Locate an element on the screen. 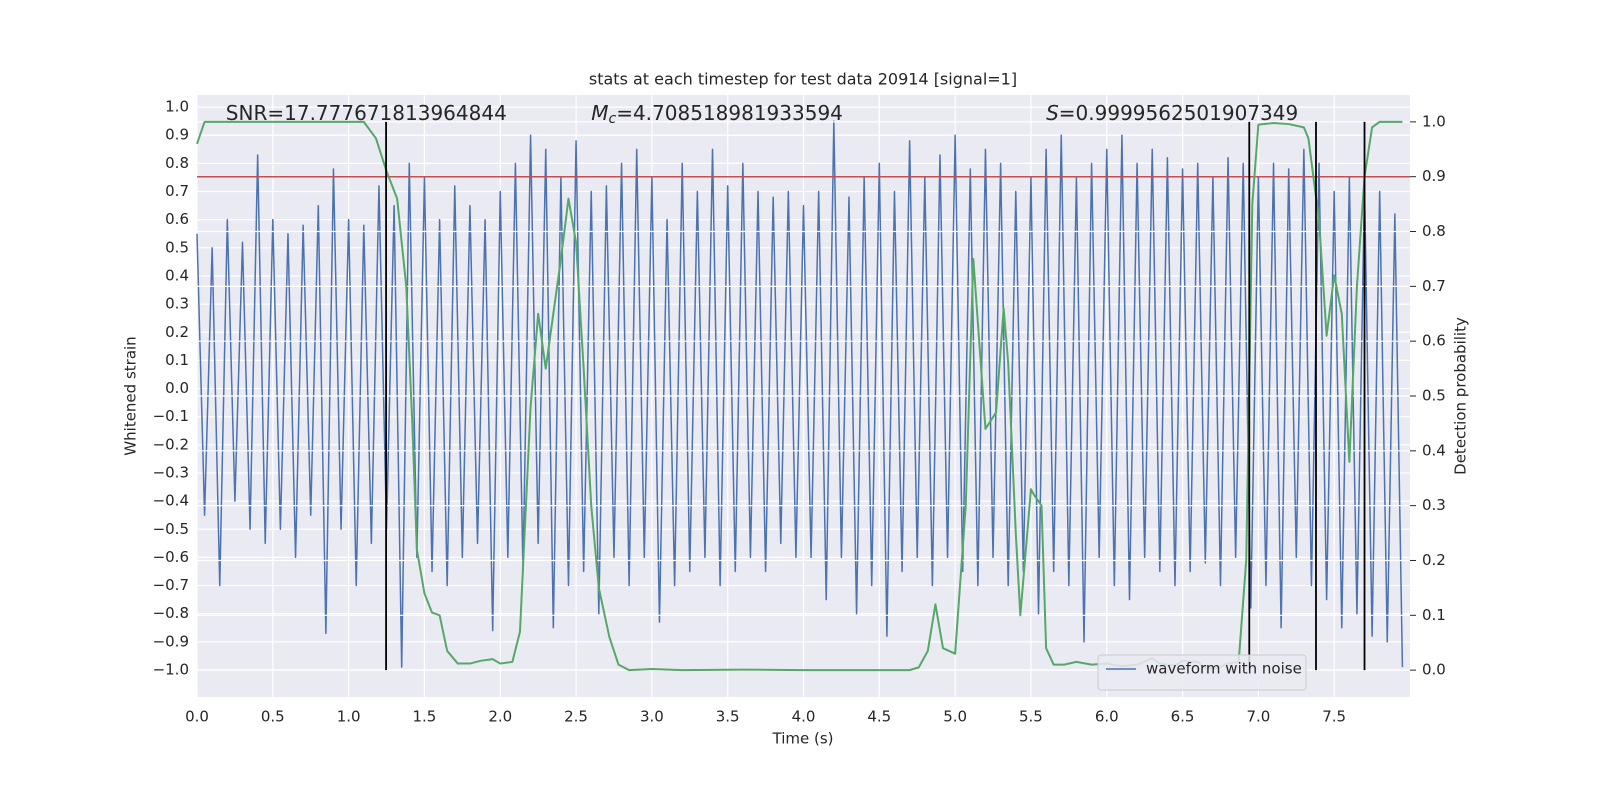 The image size is (1600, 800). y-tick-label: 0.6 is located at coordinates (177, 219).